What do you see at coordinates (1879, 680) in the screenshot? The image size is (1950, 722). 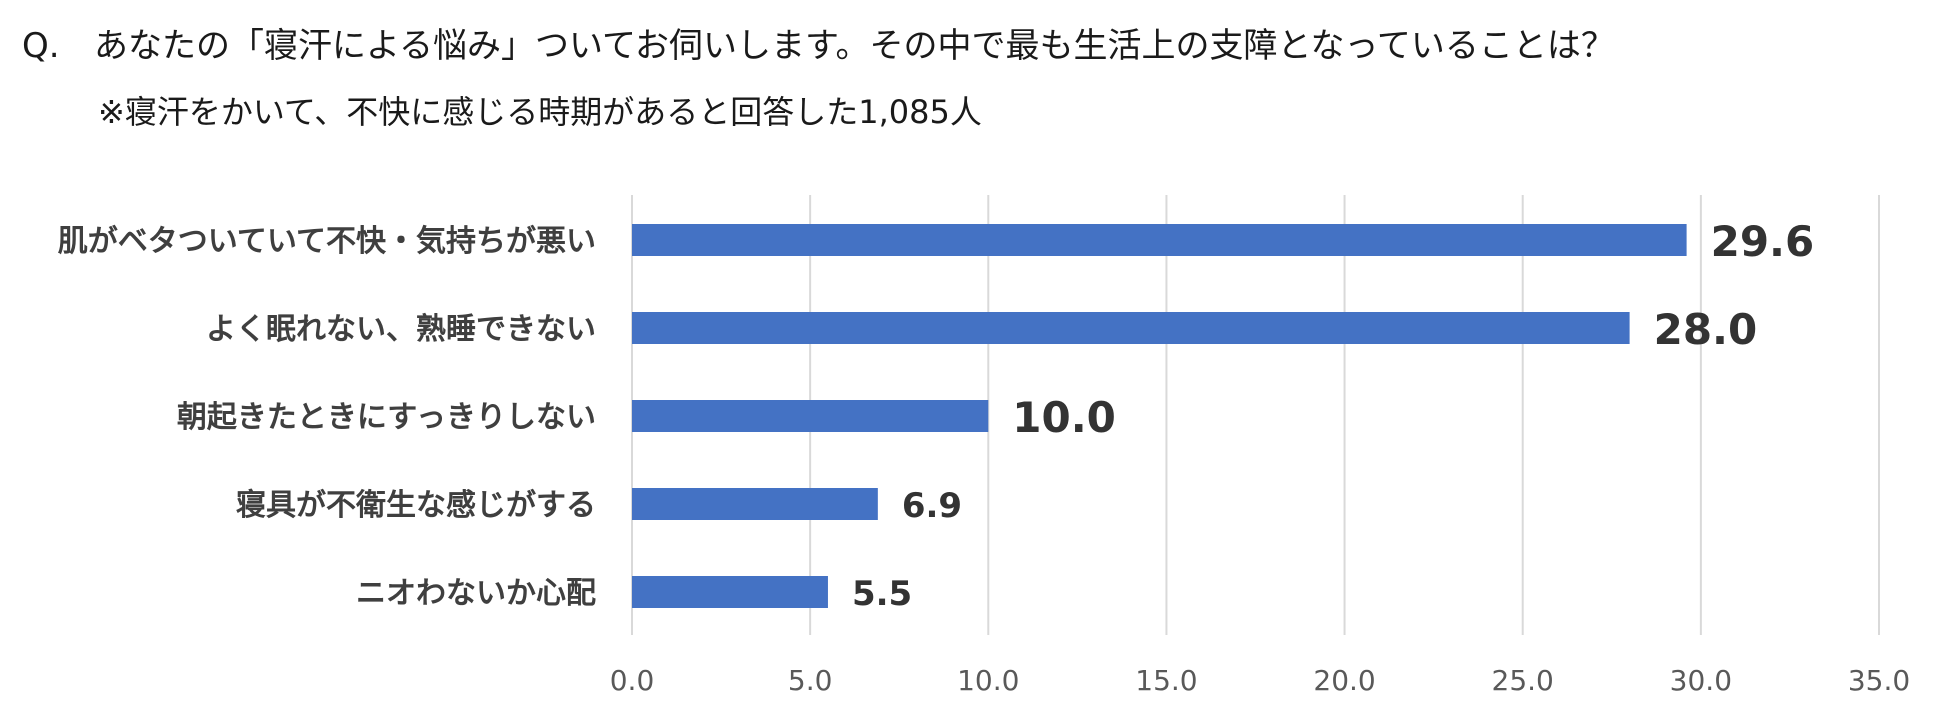 I see `x-tick-label: 35.0` at bounding box center [1879, 680].